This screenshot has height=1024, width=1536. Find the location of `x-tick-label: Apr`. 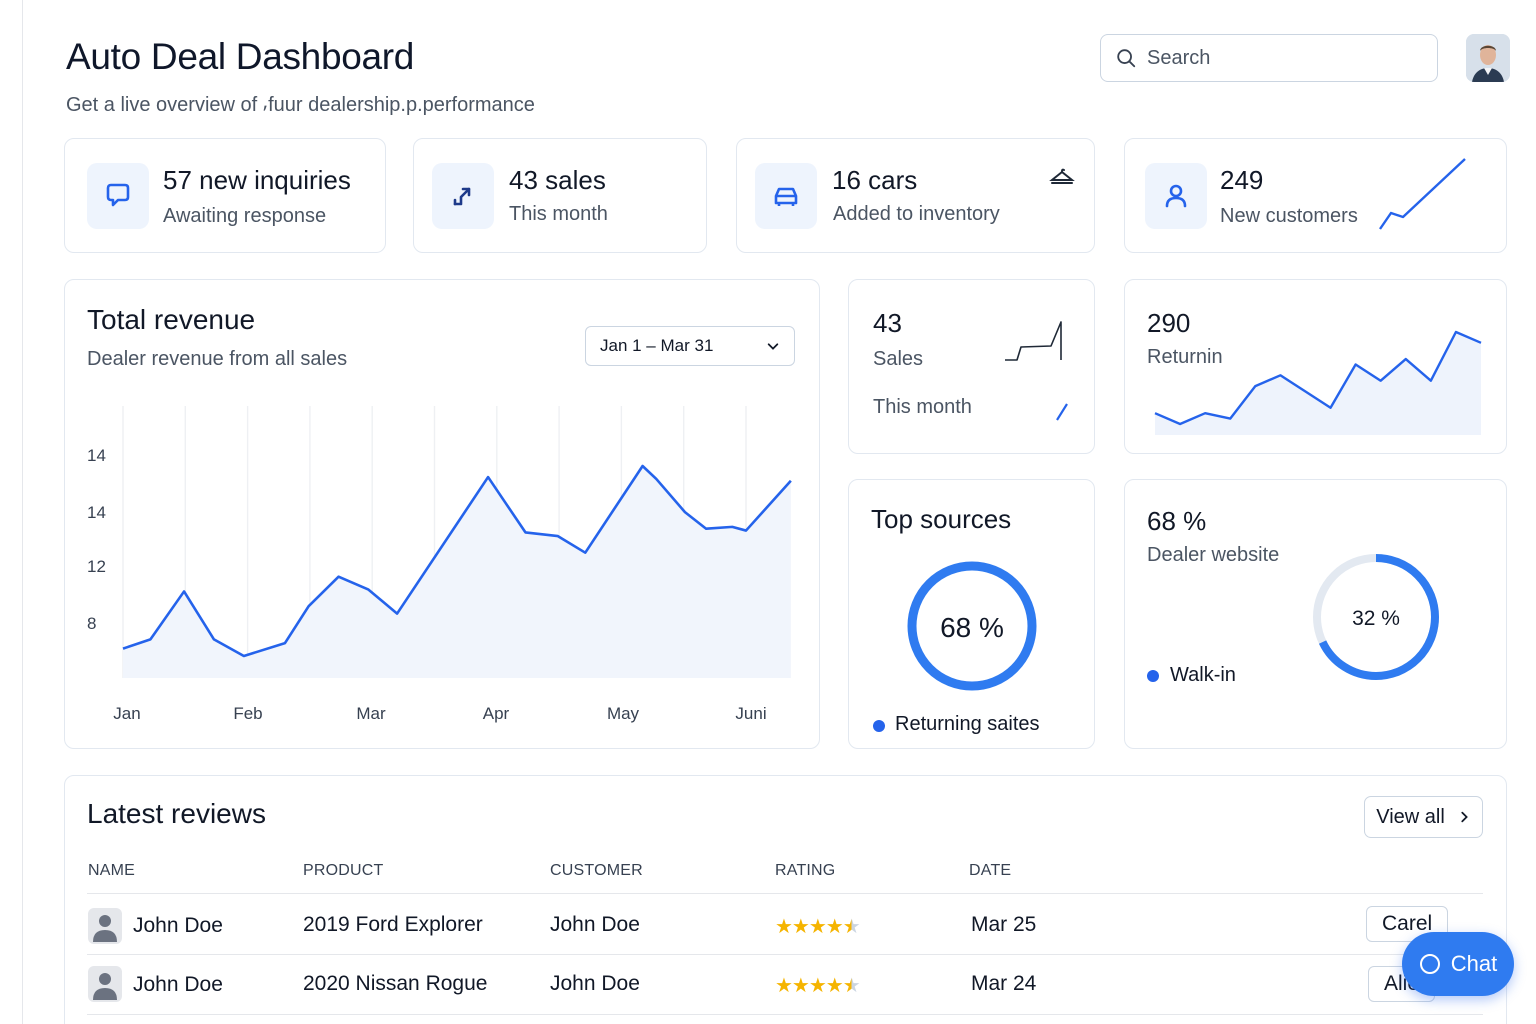

x-tick-label: Apr is located at coordinates (496, 713).